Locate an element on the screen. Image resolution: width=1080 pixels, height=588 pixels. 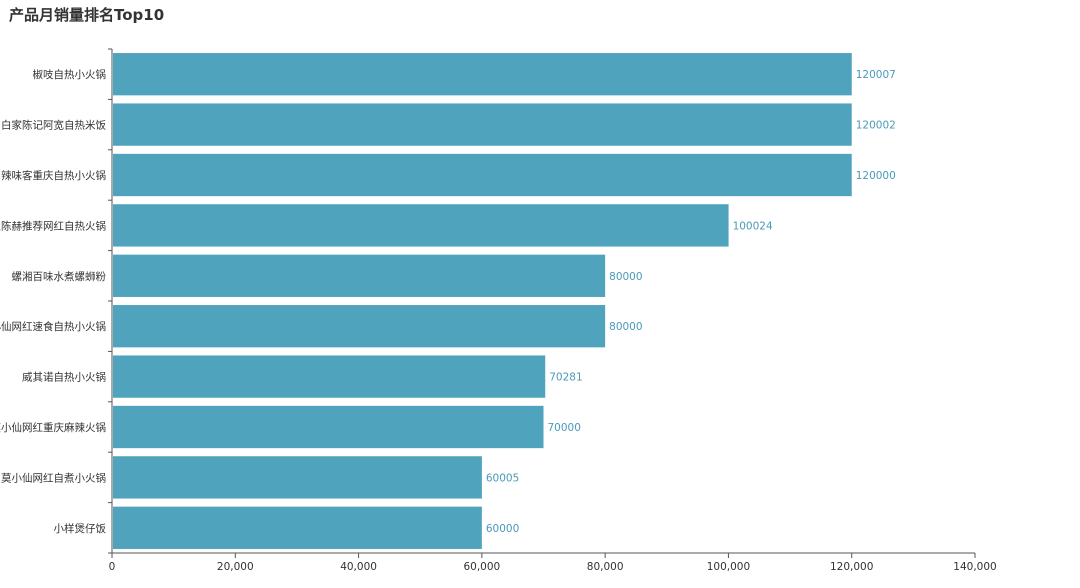
x-tick-label: 20,000 is located at coordinates (235, 567).